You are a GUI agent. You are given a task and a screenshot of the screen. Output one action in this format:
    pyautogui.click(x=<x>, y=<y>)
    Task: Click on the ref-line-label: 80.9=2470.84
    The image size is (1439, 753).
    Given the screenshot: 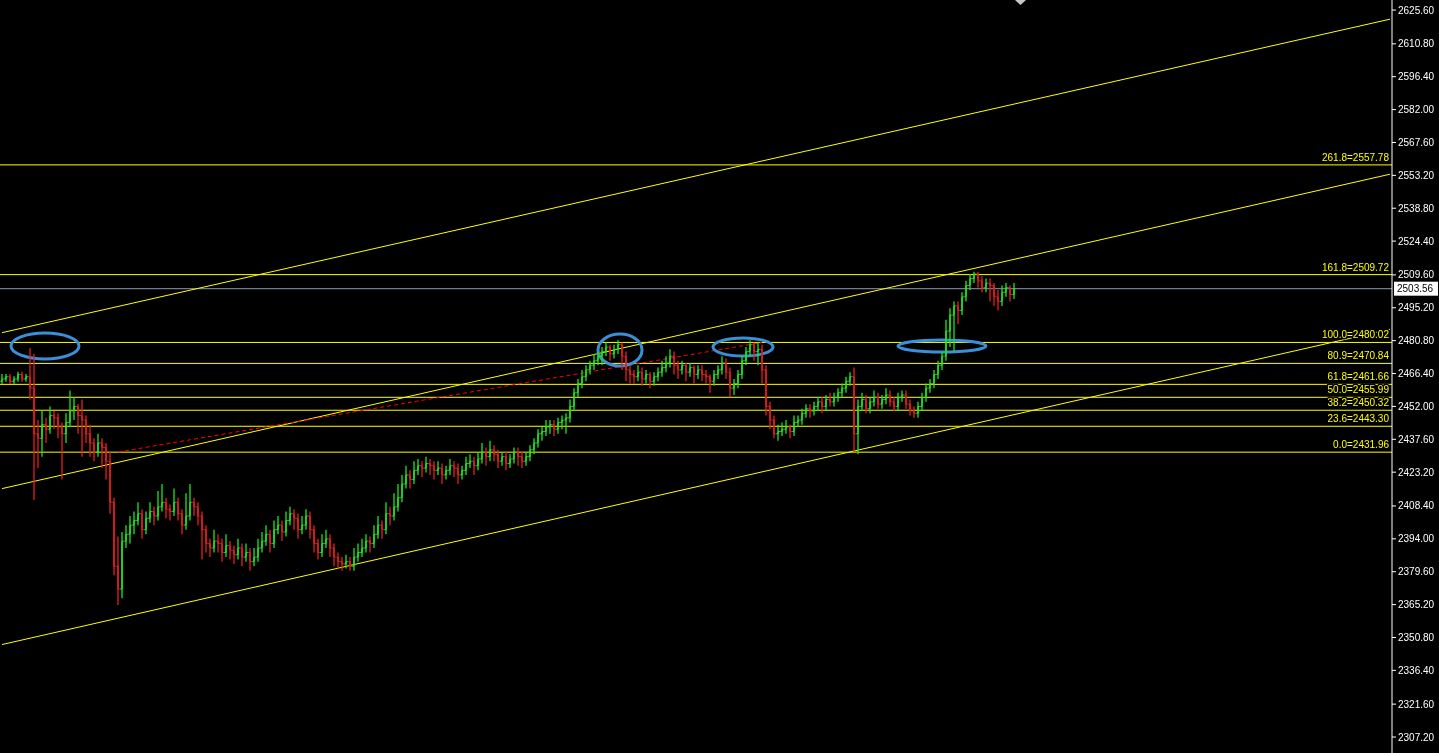 What is the action you would take?
    pyautogui.click(x=1358, y=356)
    